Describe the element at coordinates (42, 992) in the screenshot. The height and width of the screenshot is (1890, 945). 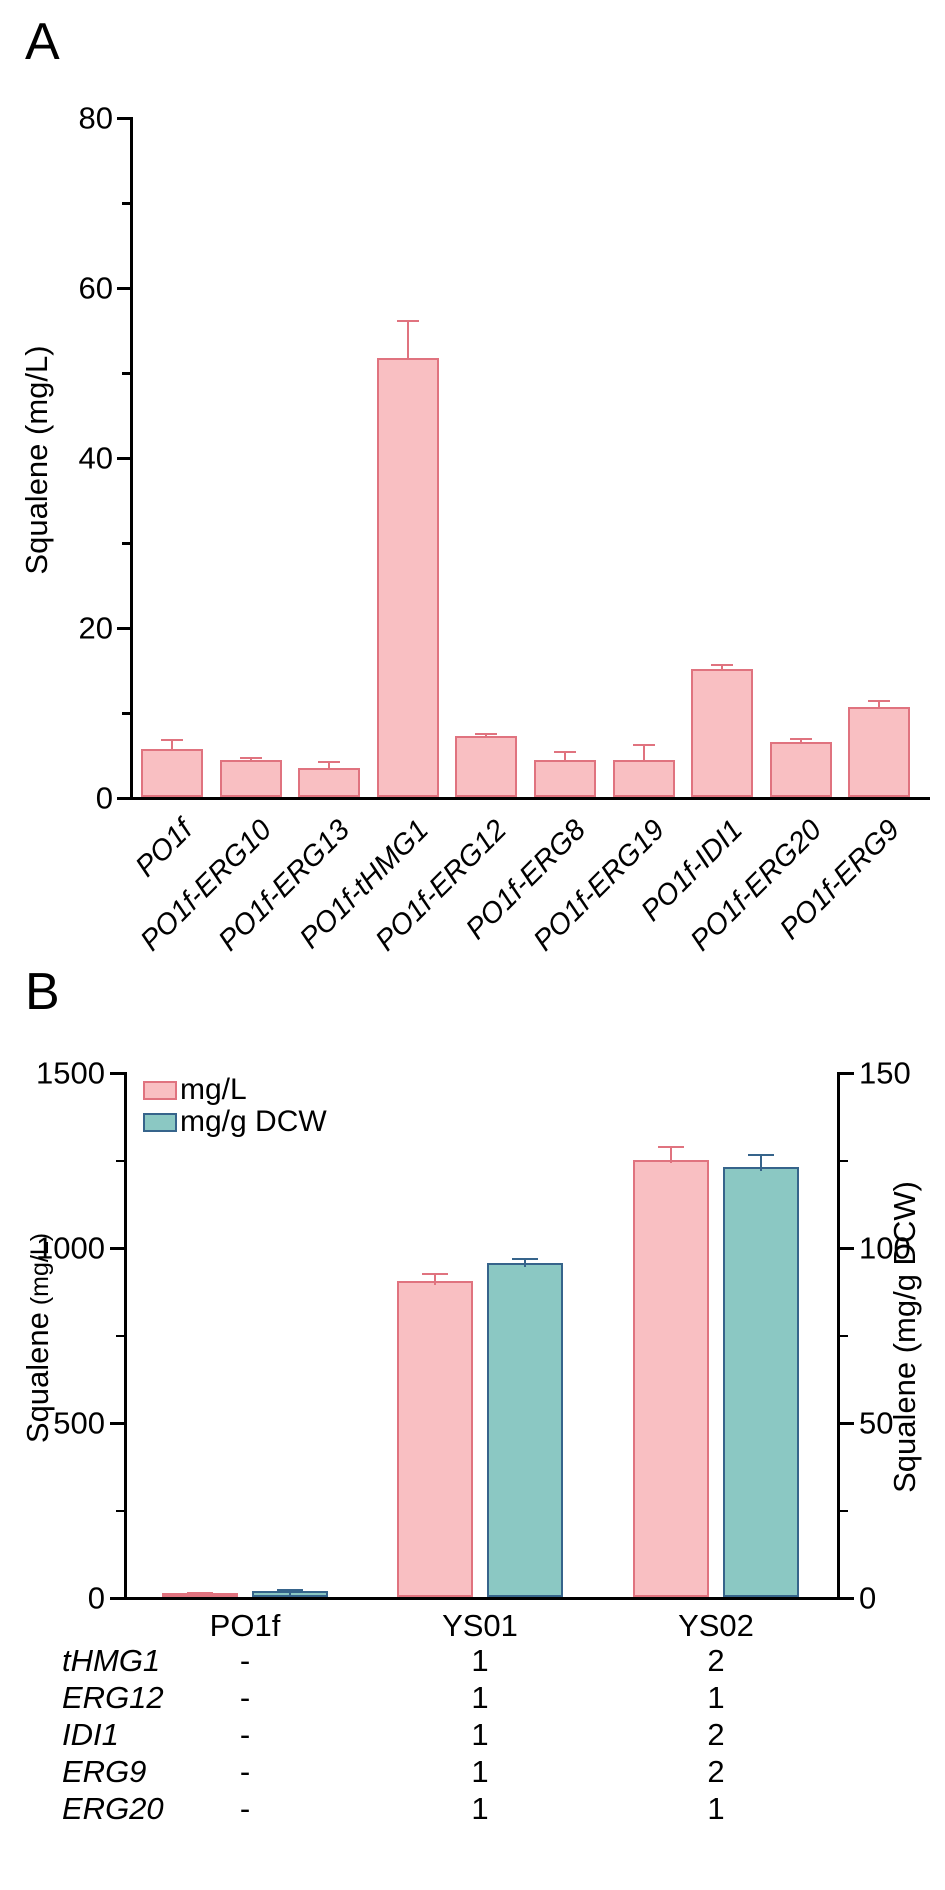
I see `panel-b-letter: B` at that location.